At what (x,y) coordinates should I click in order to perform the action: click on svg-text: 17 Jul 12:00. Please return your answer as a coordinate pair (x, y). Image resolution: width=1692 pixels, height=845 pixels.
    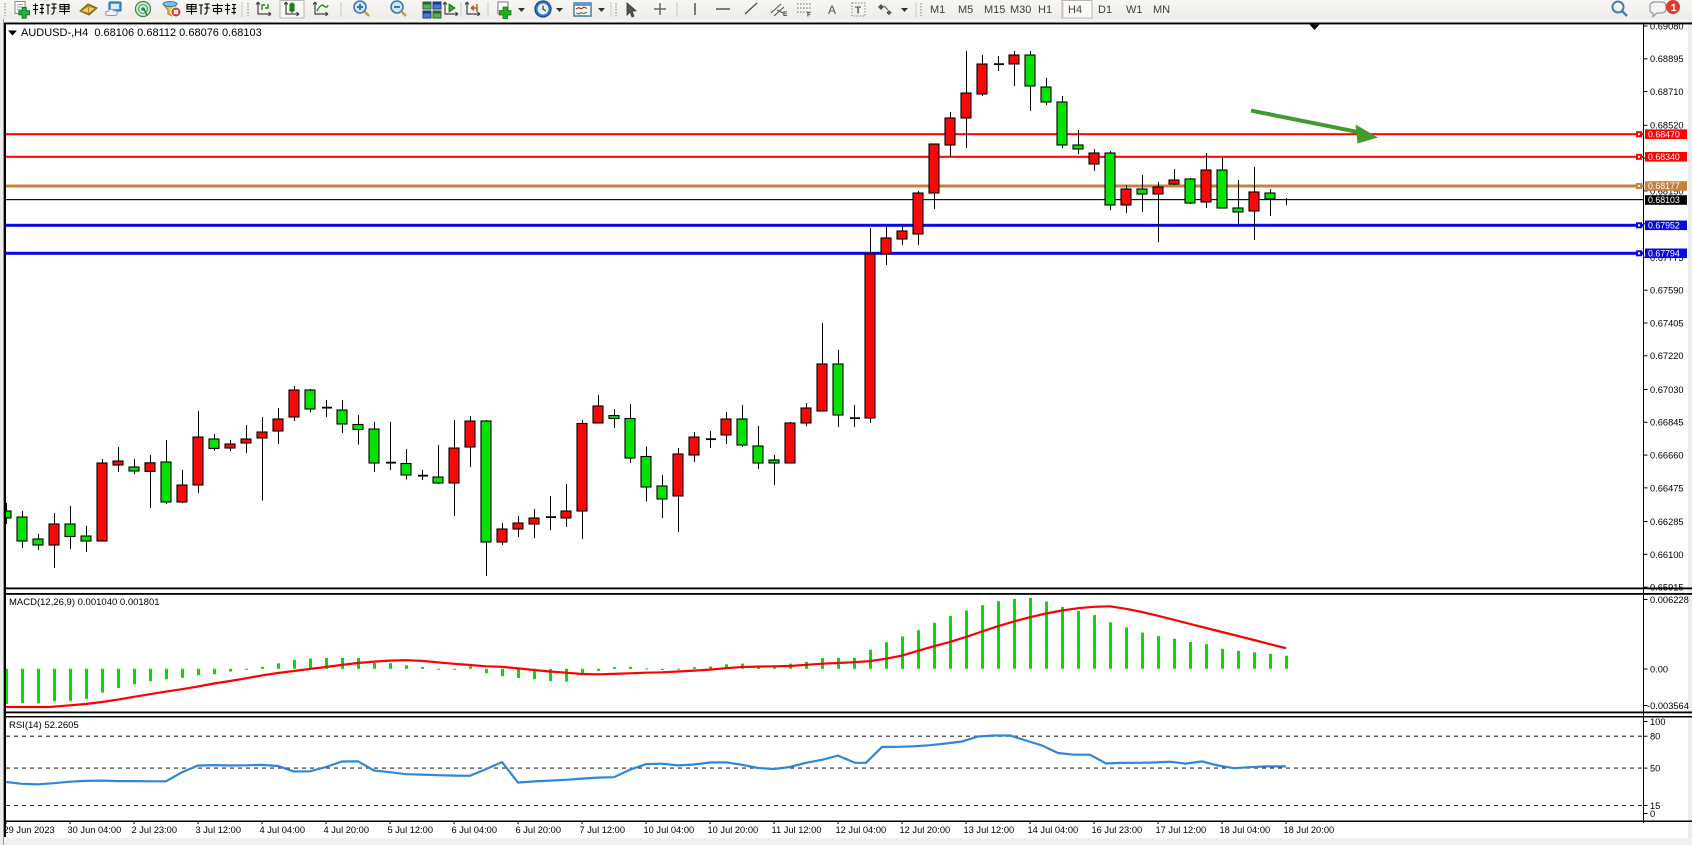
    Looking at the image, I should click on (1181, 830).